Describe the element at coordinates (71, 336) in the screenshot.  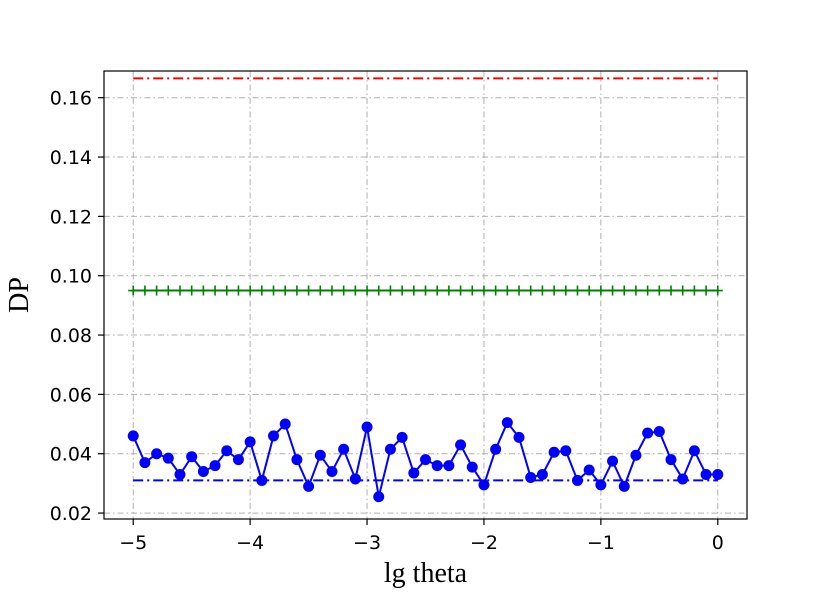
I see `y-tick-label: 0.08` at that location.